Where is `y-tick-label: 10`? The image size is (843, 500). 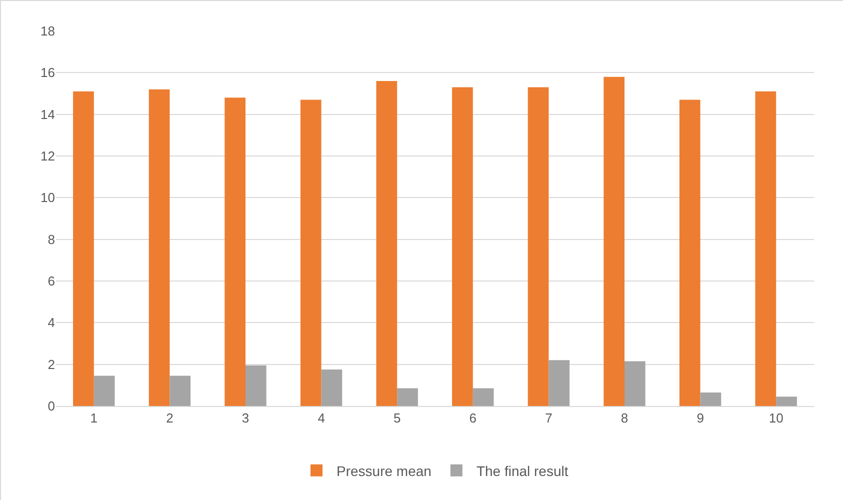
y-tick-label: 10 is located at coordinates (47, 198).